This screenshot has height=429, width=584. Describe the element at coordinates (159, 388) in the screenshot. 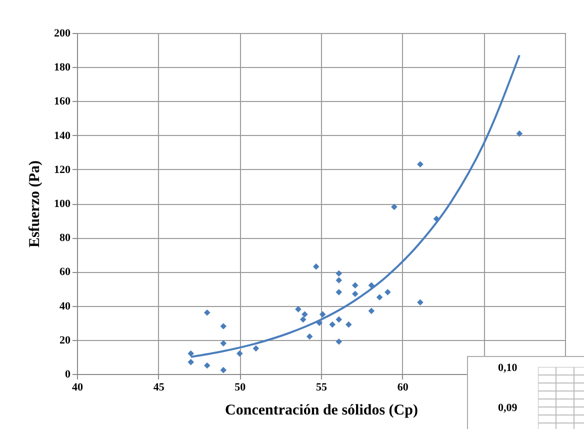

I see `x-tick-label: 45` at that location.